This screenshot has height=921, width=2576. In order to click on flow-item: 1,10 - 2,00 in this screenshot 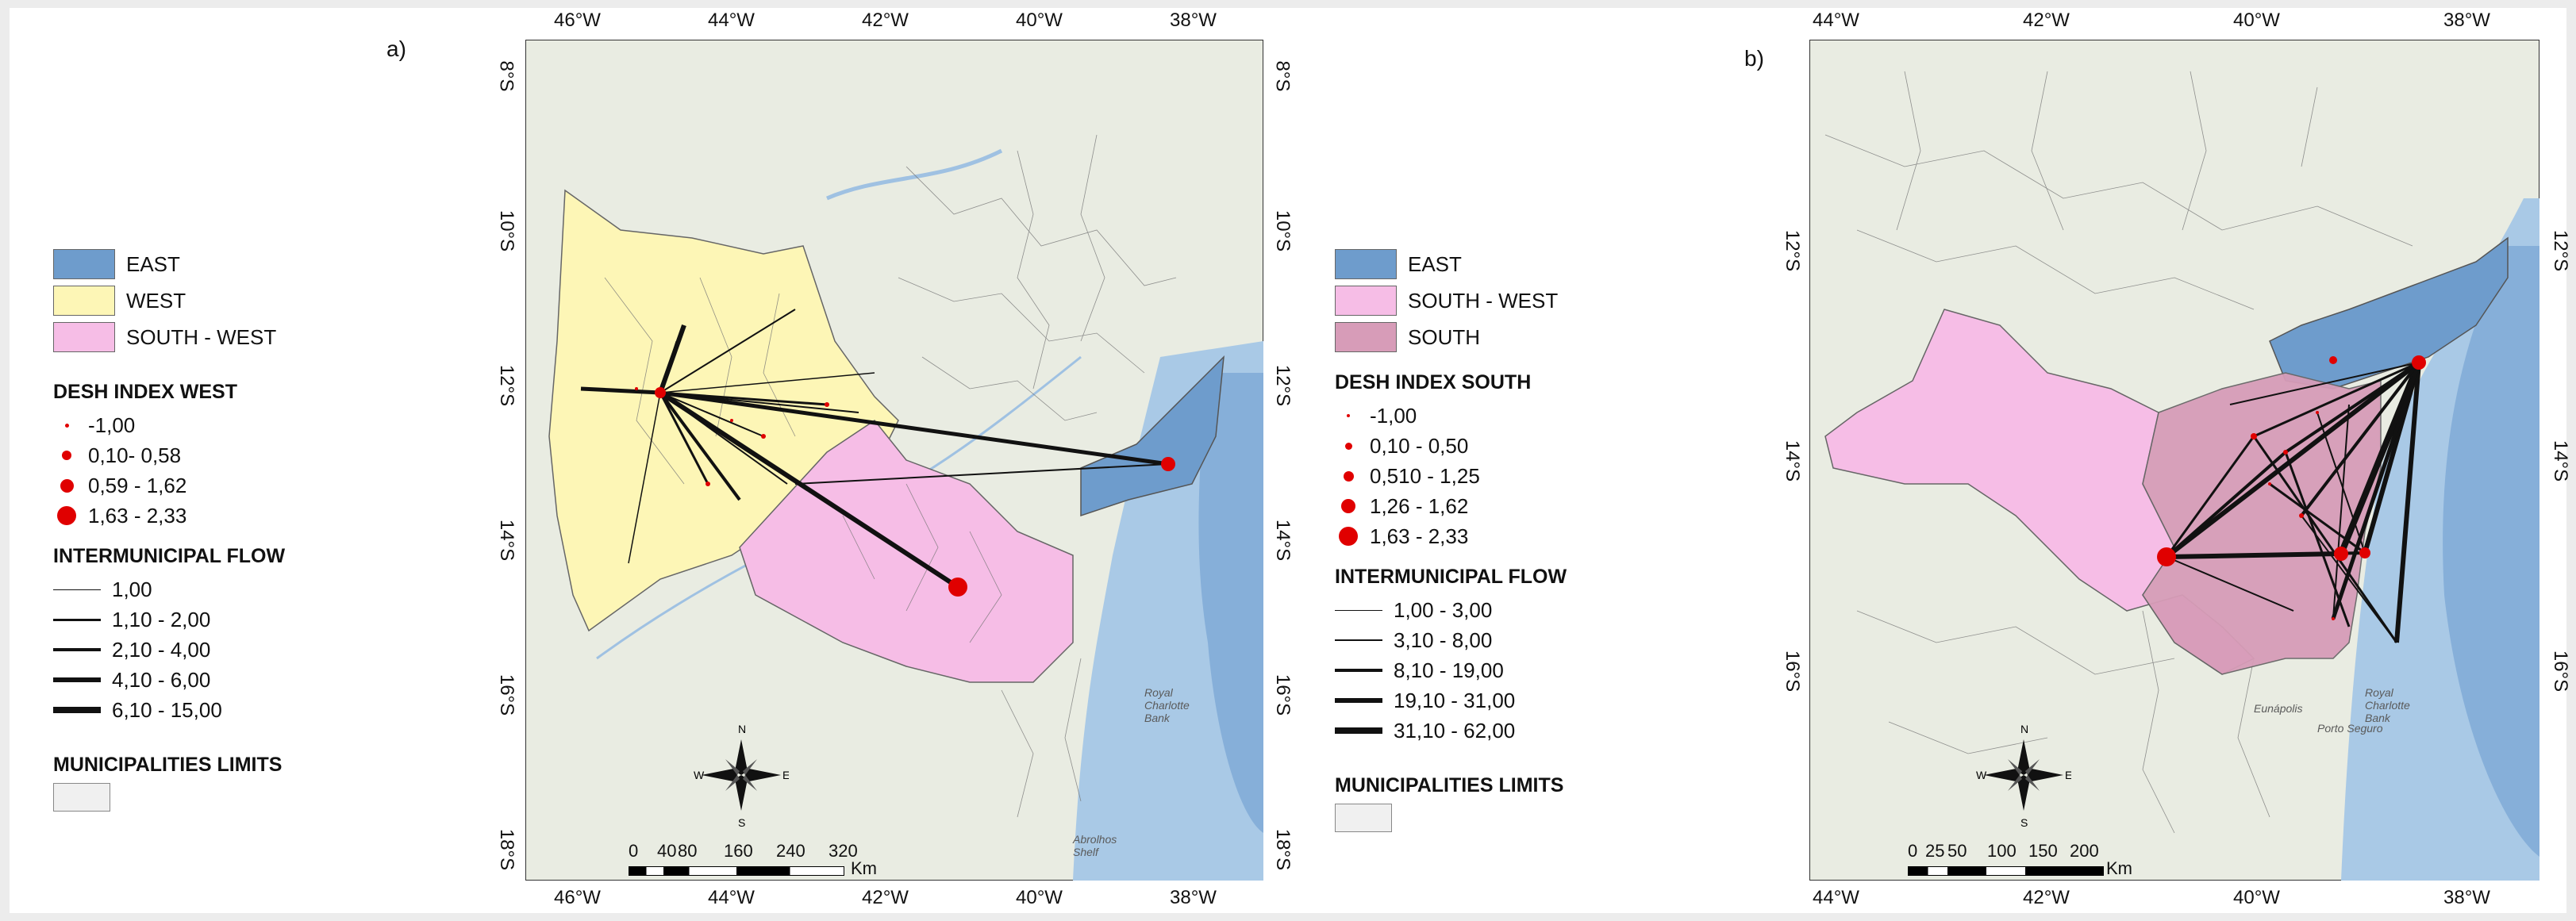, I will do `click(161, 619)`.